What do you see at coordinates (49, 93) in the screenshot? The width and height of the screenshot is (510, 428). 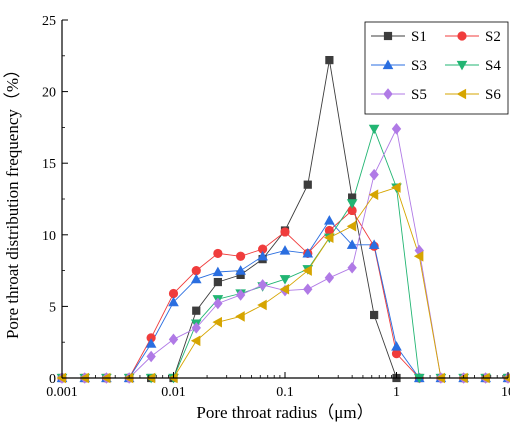 I see `y-tick-label: 20` at bounding box center [49, 93].